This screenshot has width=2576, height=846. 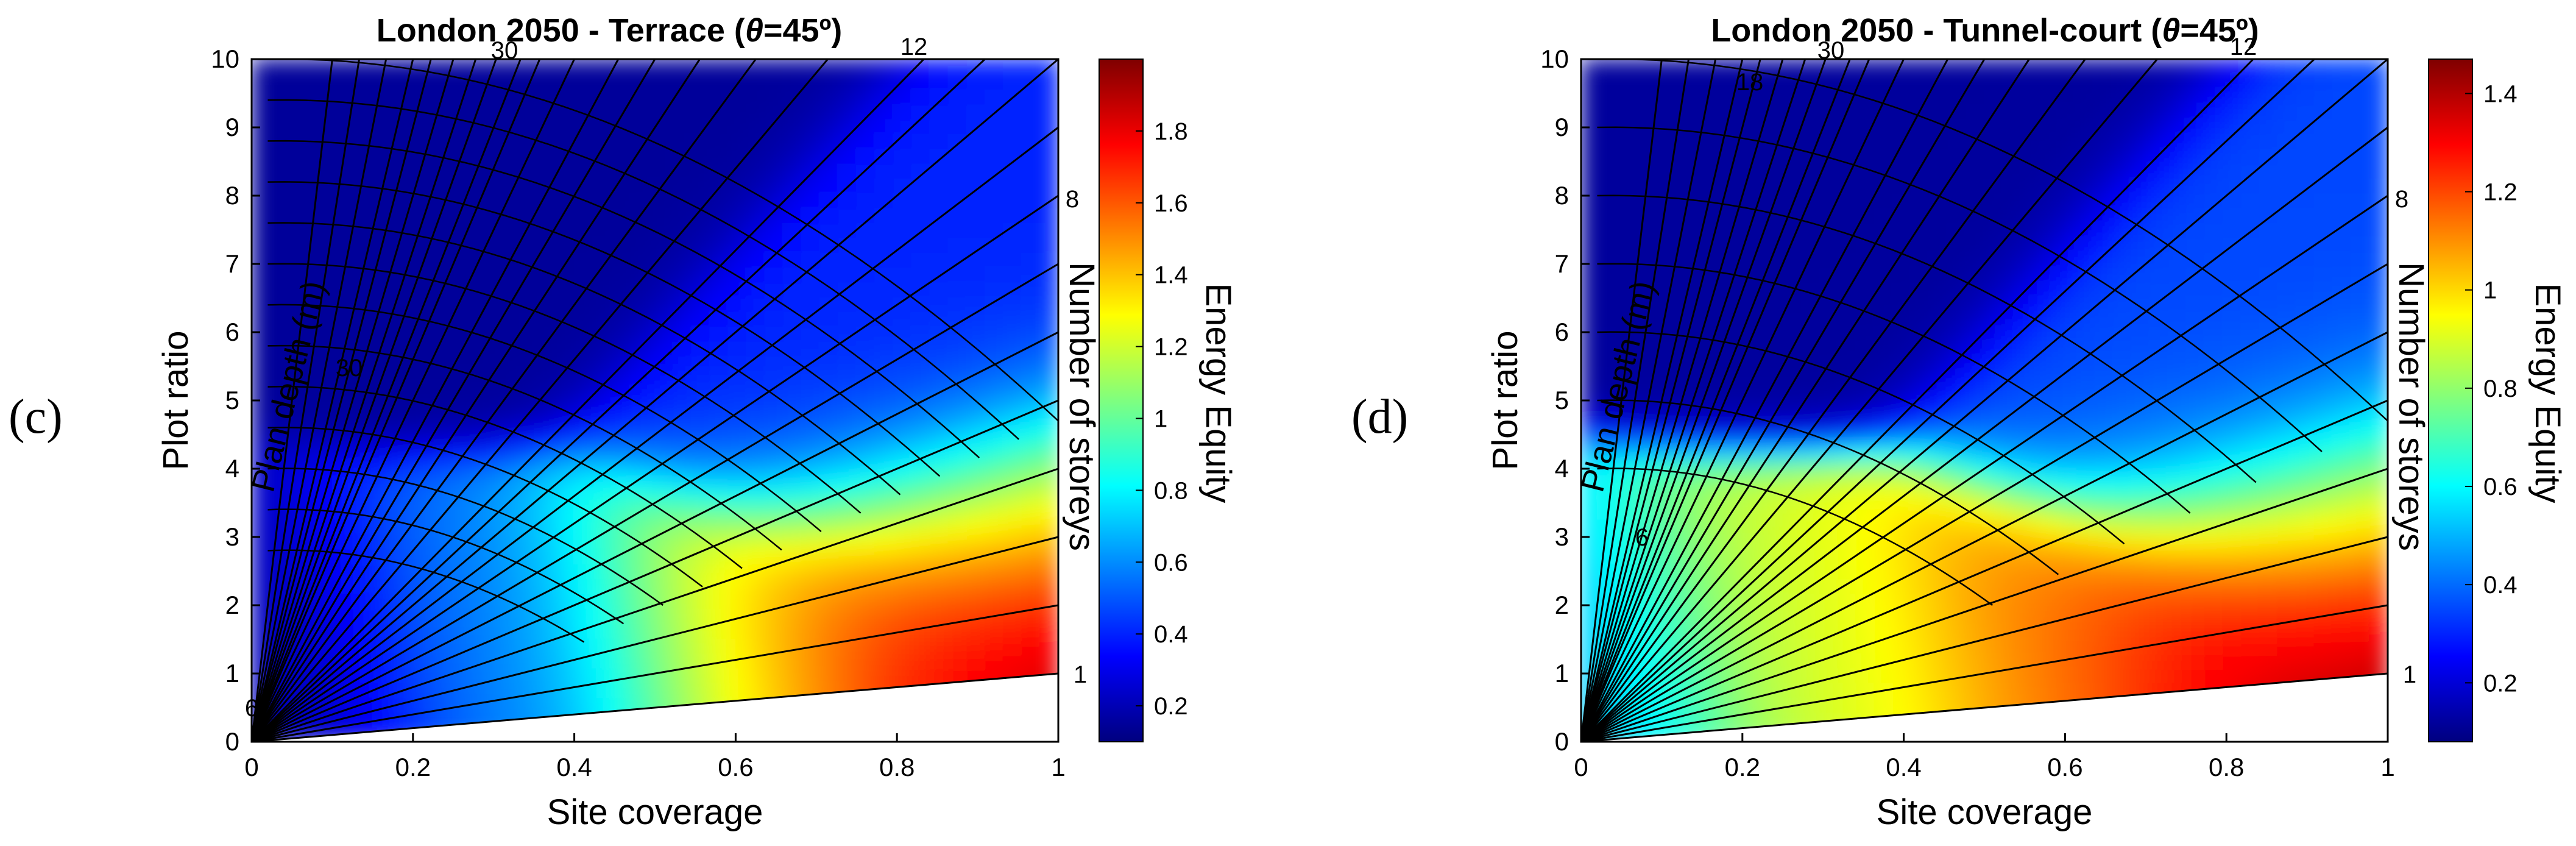 What do you see at coordinates (504, 50) in the screenshot?
I see `storey-contour-label: 30` at bounding box center [504, 50].